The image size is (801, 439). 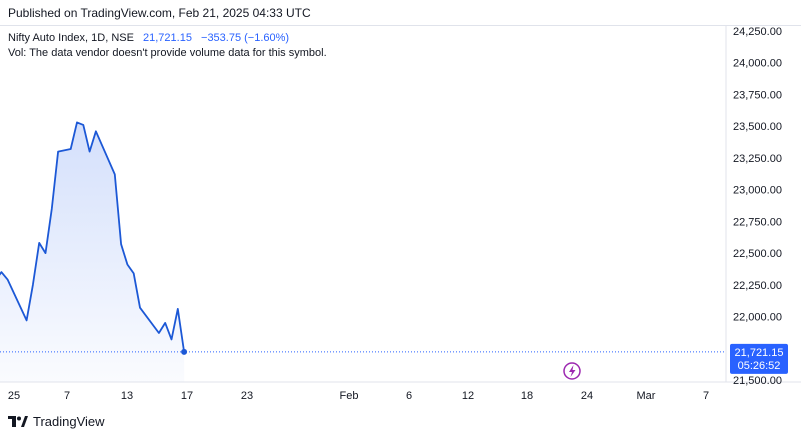 What do you see at coordinates (247, 396) in the screenshot?
I see `time-tick-label: 23` at bounding box center [247, 396].